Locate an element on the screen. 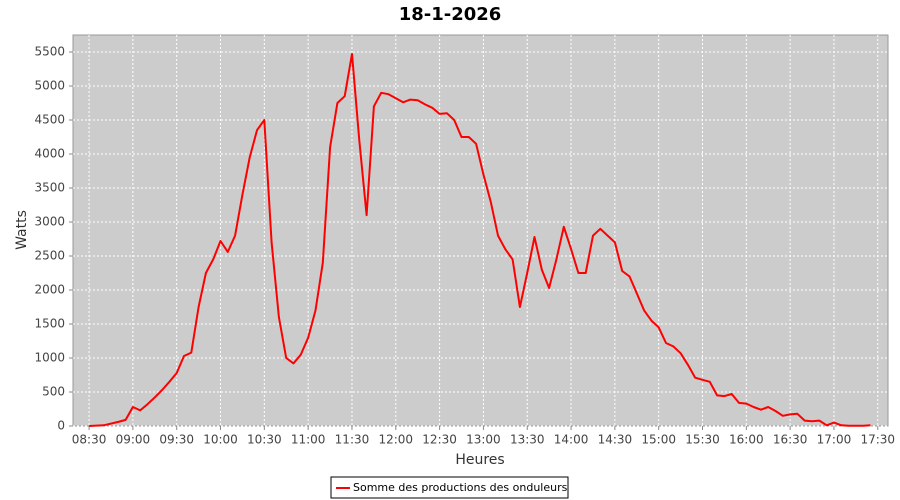 Image resolution: width=900 pixels, height=500 pixels. legend-label: Somme des productions des onduleurs is located at coordinates (460, 487).